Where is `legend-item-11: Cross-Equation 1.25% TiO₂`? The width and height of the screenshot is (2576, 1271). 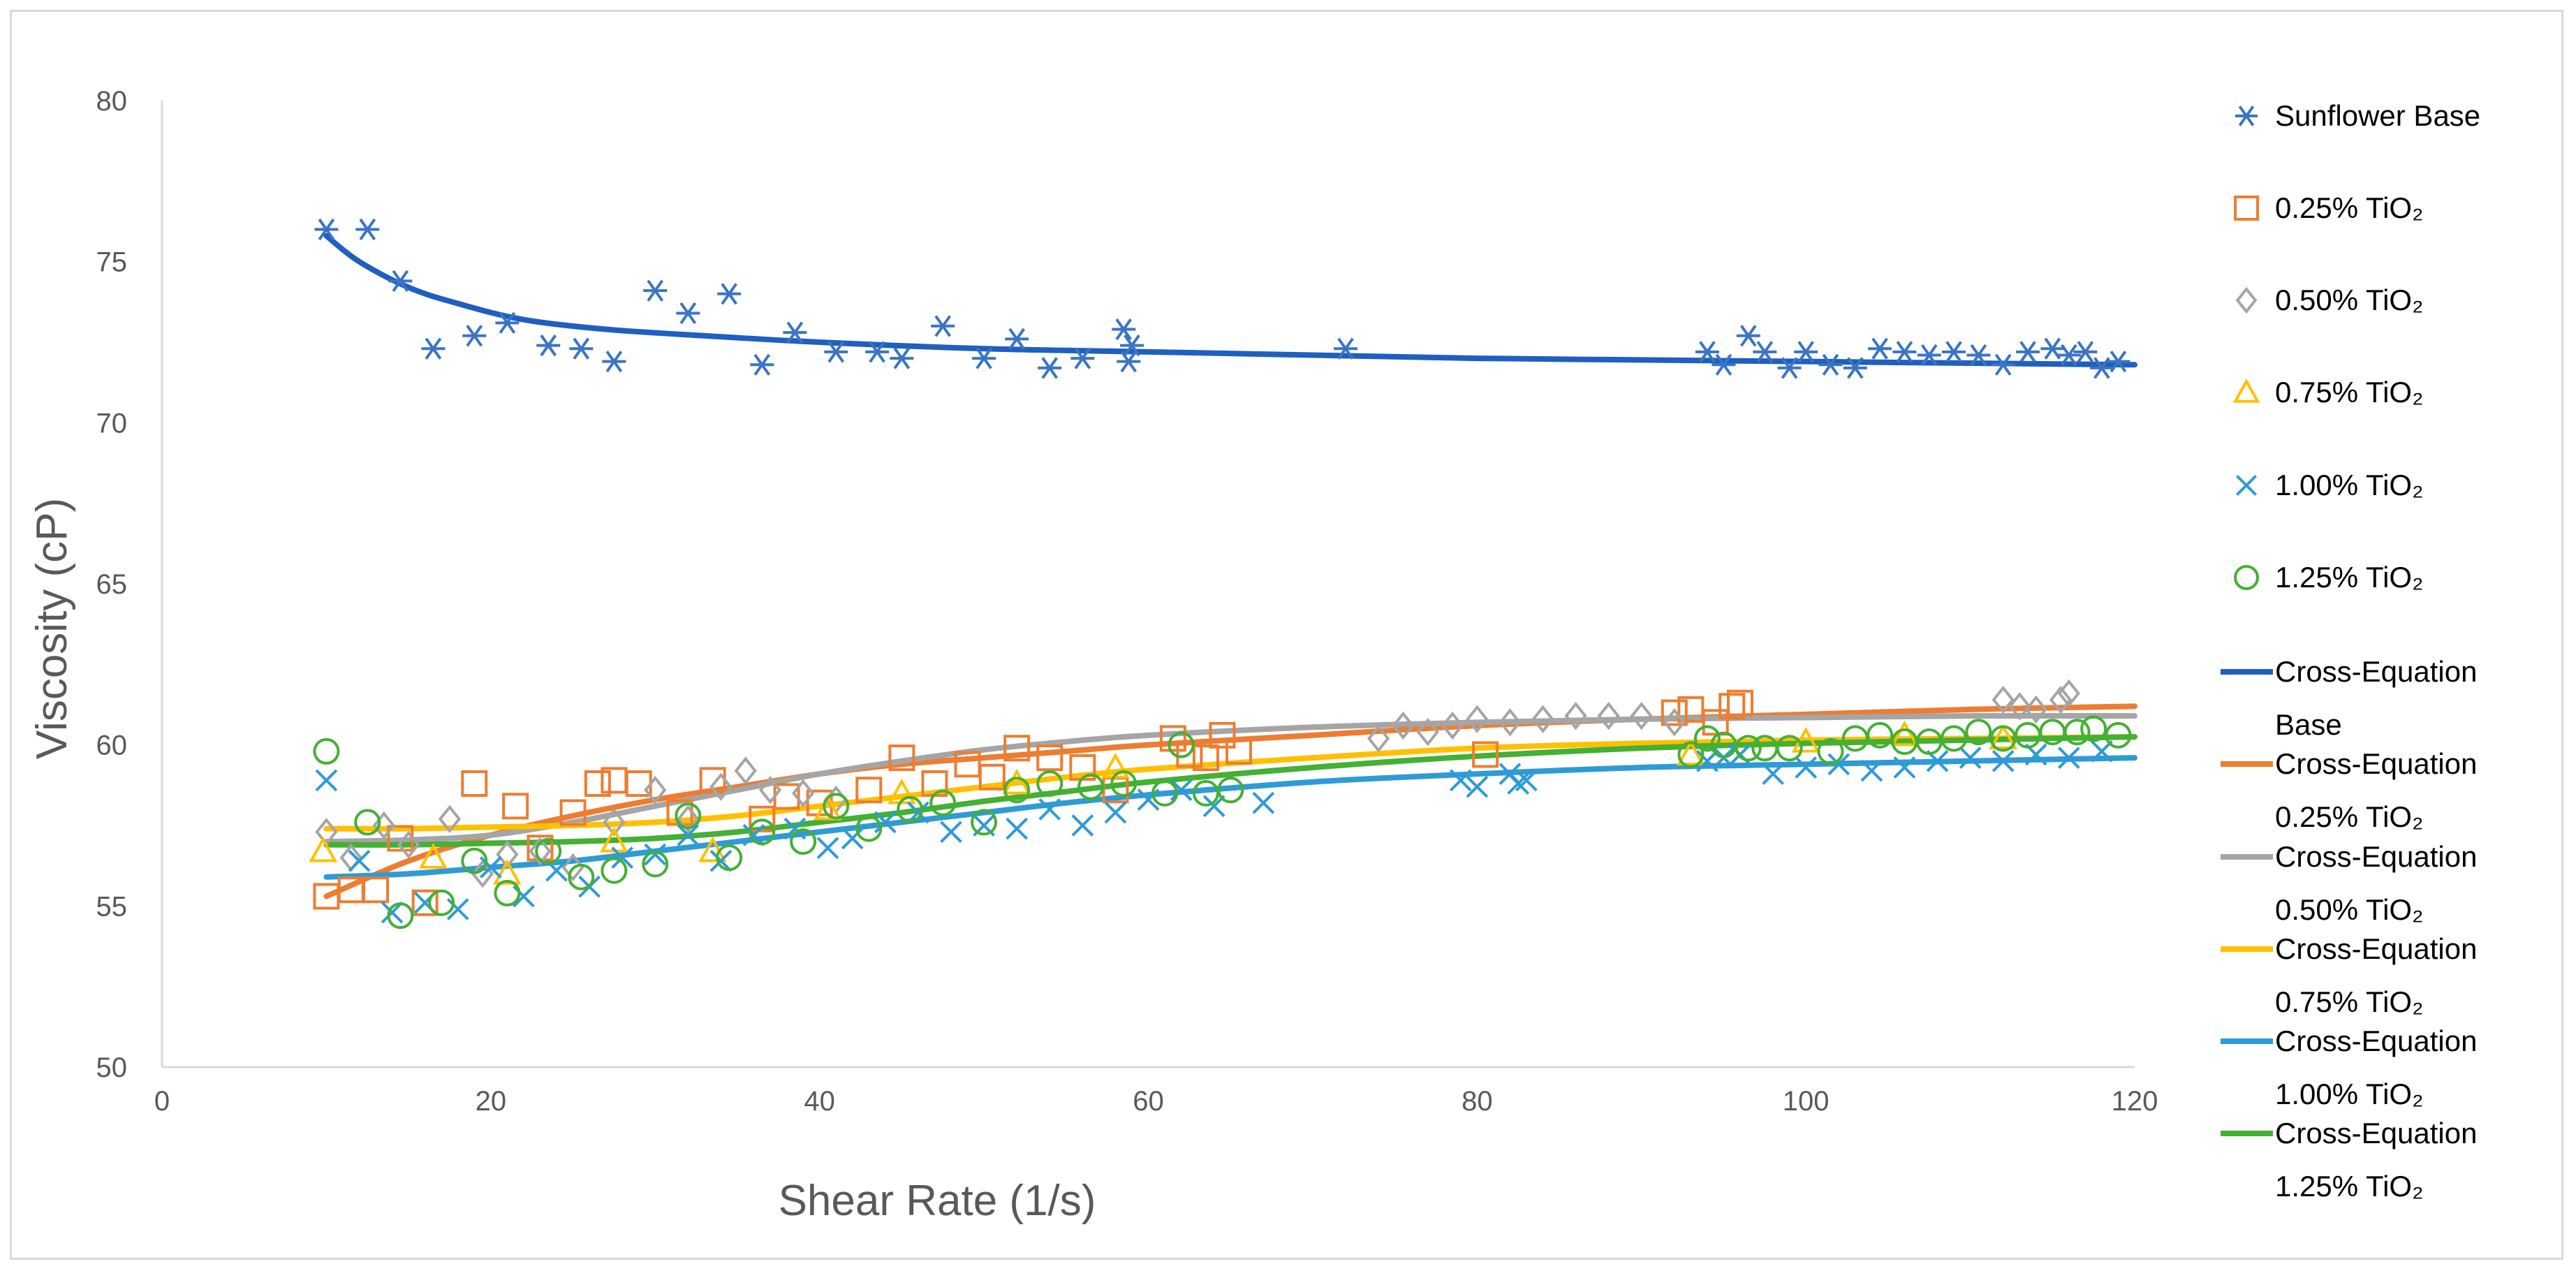 legend-item-11: Cross-Equation 1.25% TiO₂ is located at coordinates (2349, 1160).